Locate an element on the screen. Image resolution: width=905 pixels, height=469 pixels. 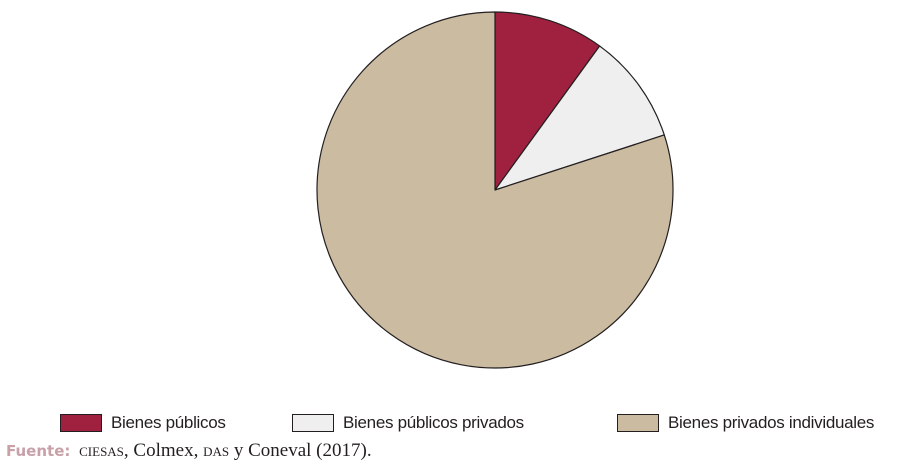
source-org-das: DAS is located at coordinates (216, 450).